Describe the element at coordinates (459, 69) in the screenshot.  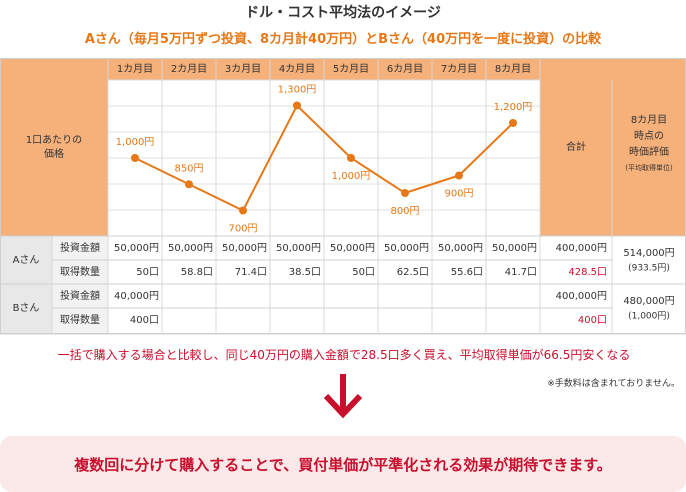
I see `month-header-7: 7カ月目` at that location.